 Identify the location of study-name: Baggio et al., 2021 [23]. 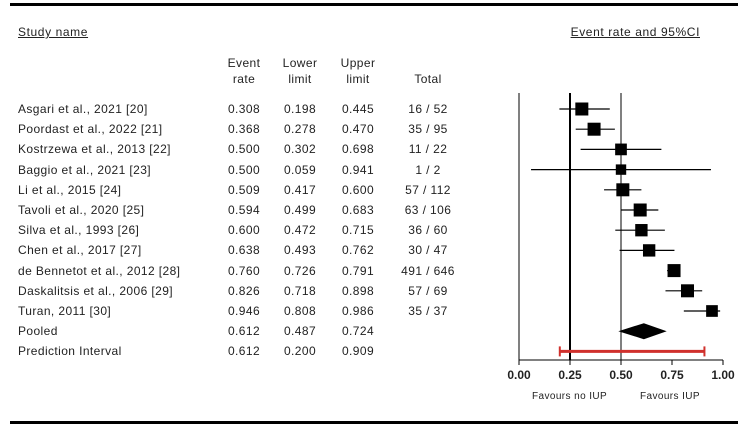
(85, 169).